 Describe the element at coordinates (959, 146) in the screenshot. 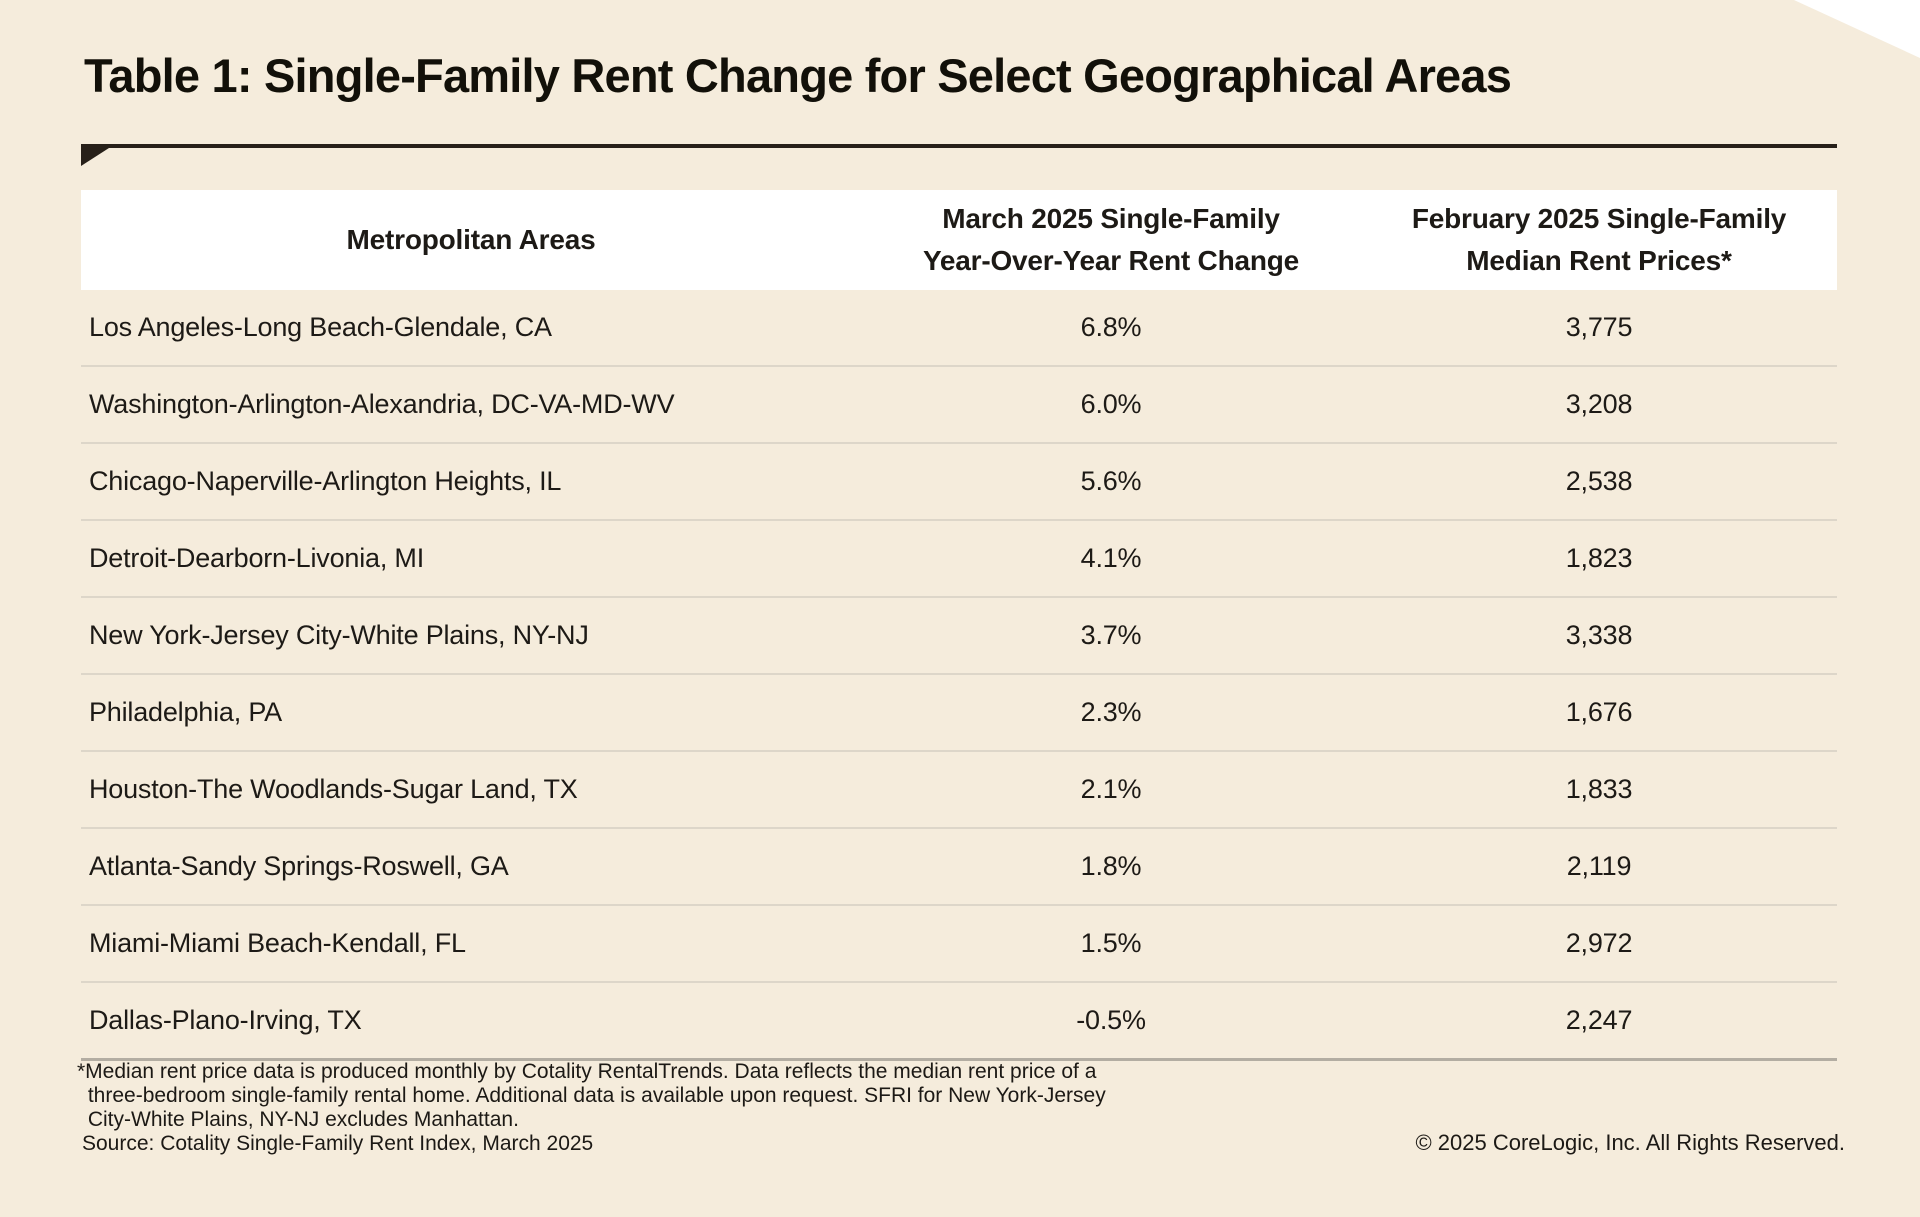

I see `horizontal-rule` at that location.